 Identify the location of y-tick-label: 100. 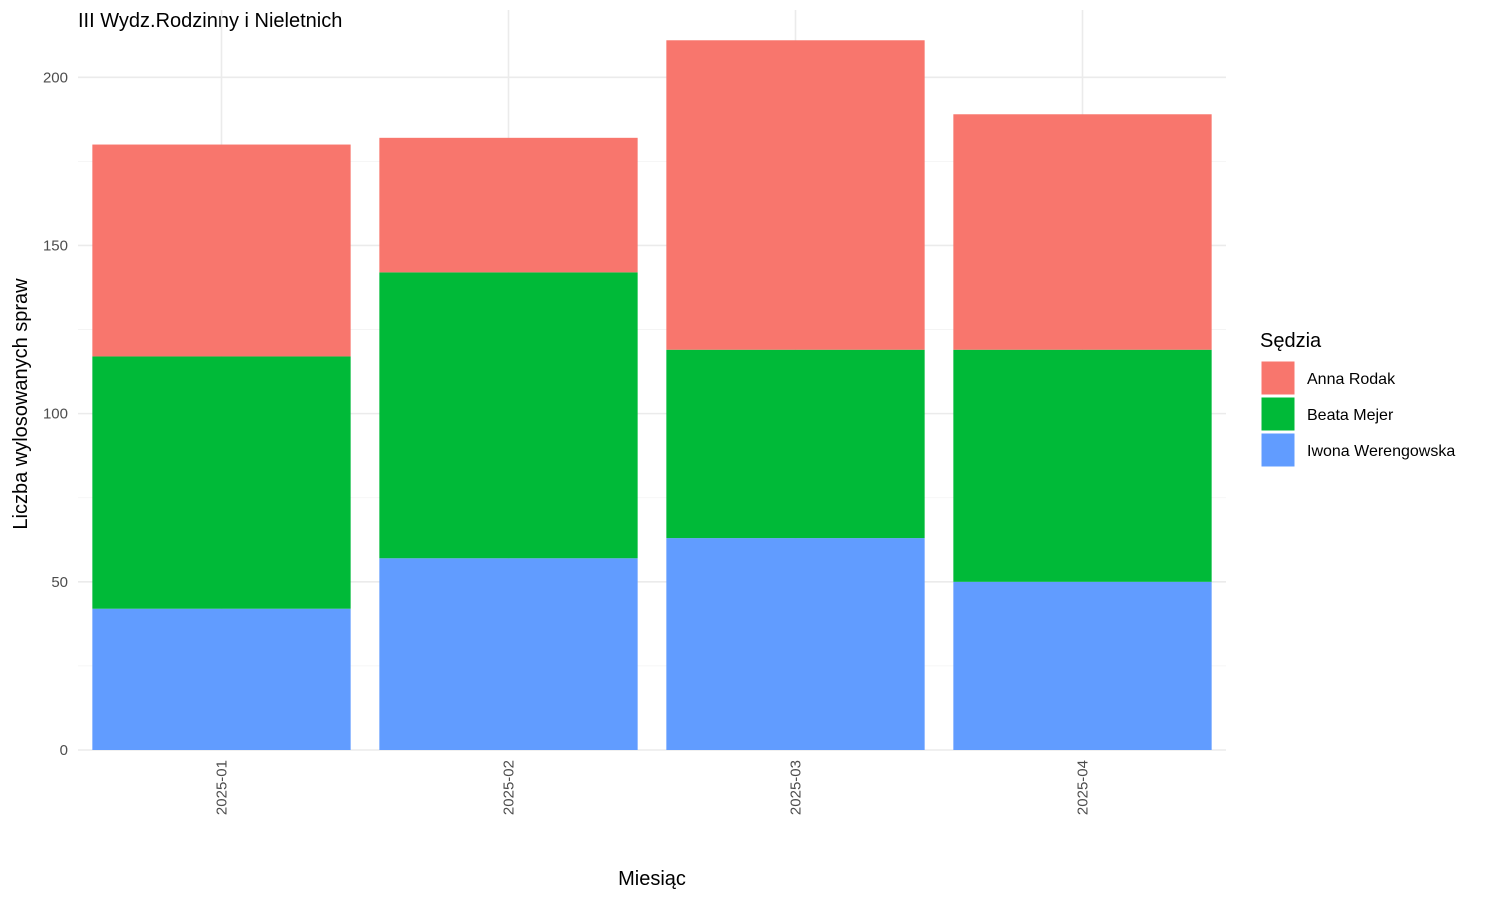
(55, 414).